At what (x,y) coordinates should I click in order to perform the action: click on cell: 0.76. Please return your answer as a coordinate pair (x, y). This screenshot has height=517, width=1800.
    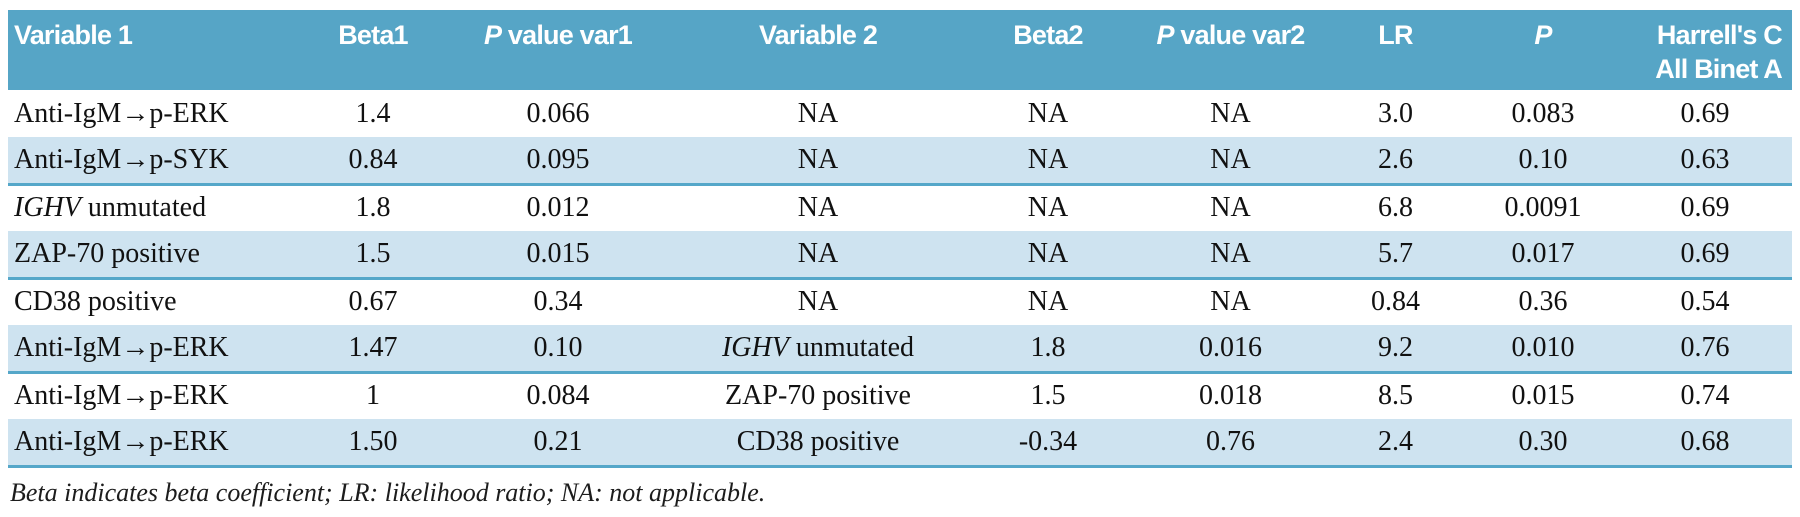
    Looking at the image, I should click on (1230, 443).